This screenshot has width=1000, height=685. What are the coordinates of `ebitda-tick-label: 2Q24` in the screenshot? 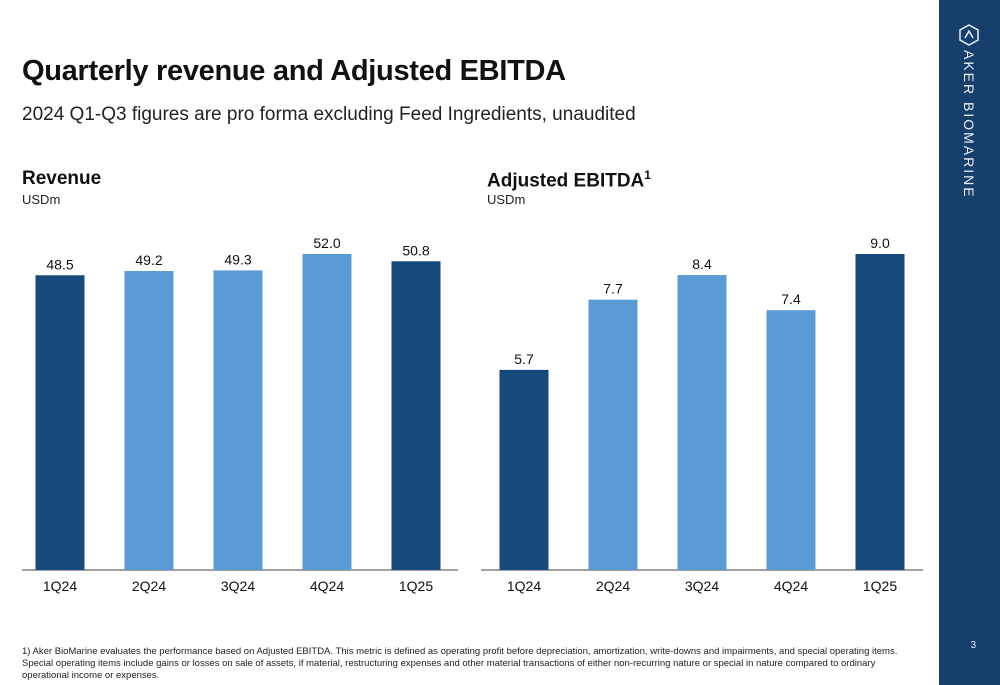 It's located at (613, 586).